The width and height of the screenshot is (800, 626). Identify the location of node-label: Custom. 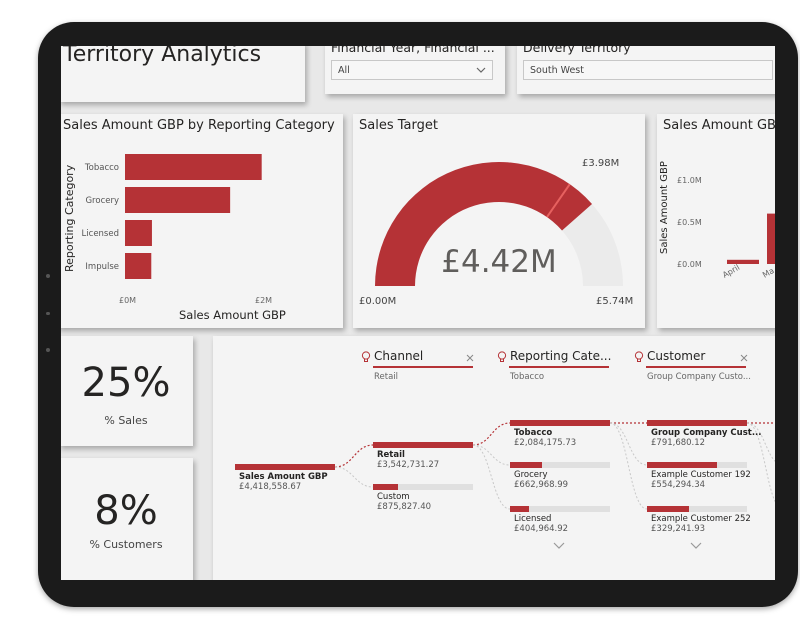
(393, 497).